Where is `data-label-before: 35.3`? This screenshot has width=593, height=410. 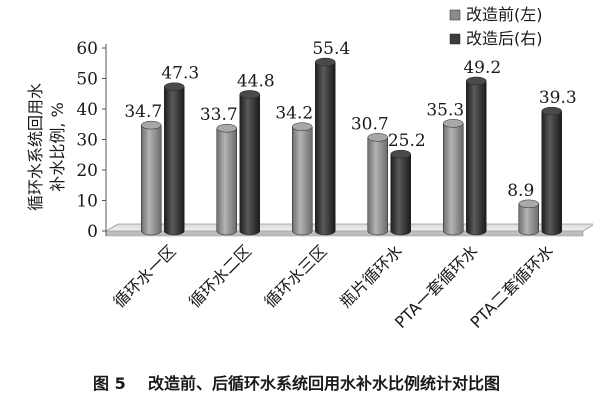
data-label-before: 35.3 is located at coordinates (445, 110).